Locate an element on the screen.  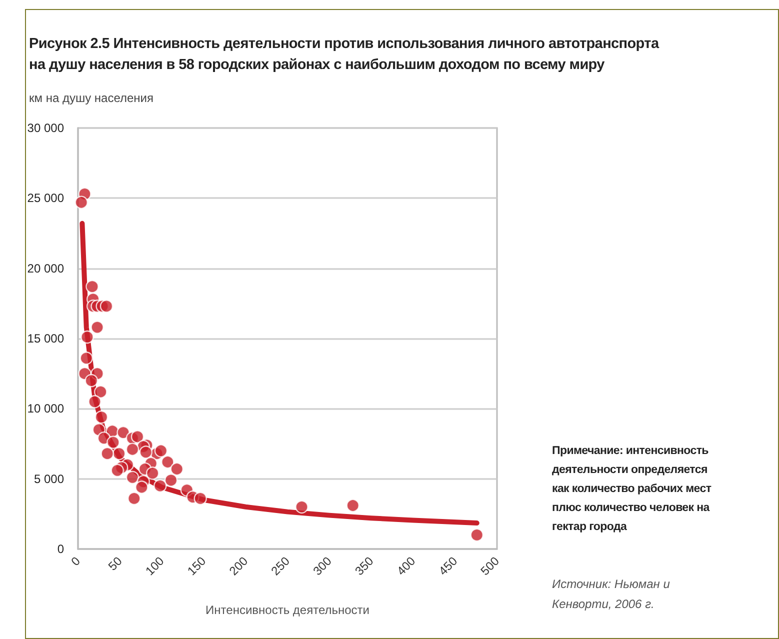
x-tick-label: 300 is located at coordinates (322, 566).